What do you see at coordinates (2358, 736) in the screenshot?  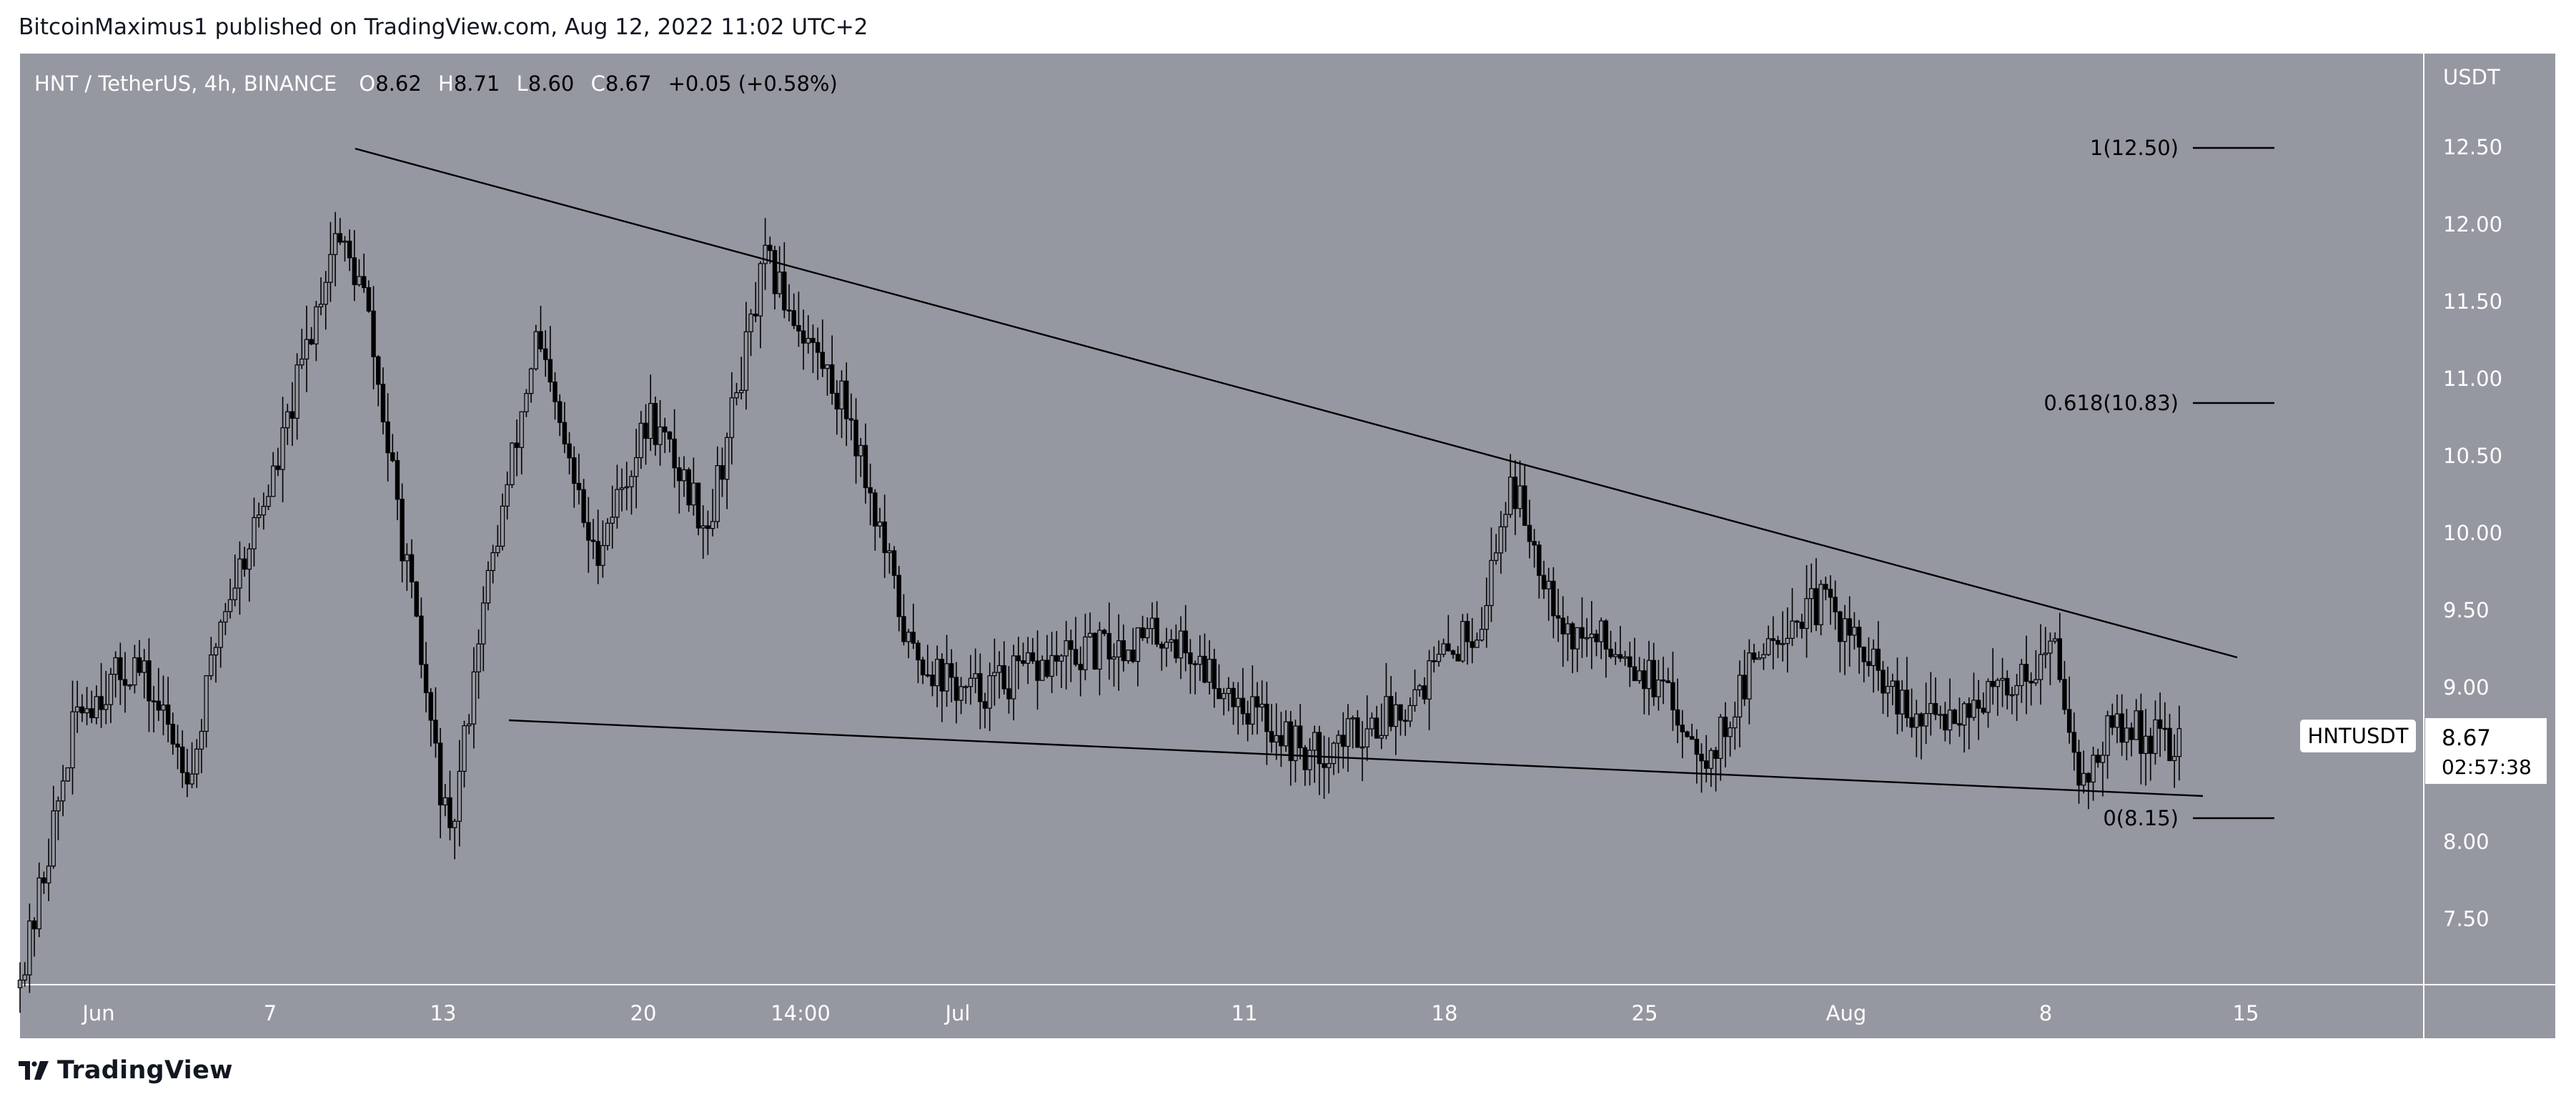 I see `symbol-tag-text: HNTUSDT` at bounding box center [2358, 736].